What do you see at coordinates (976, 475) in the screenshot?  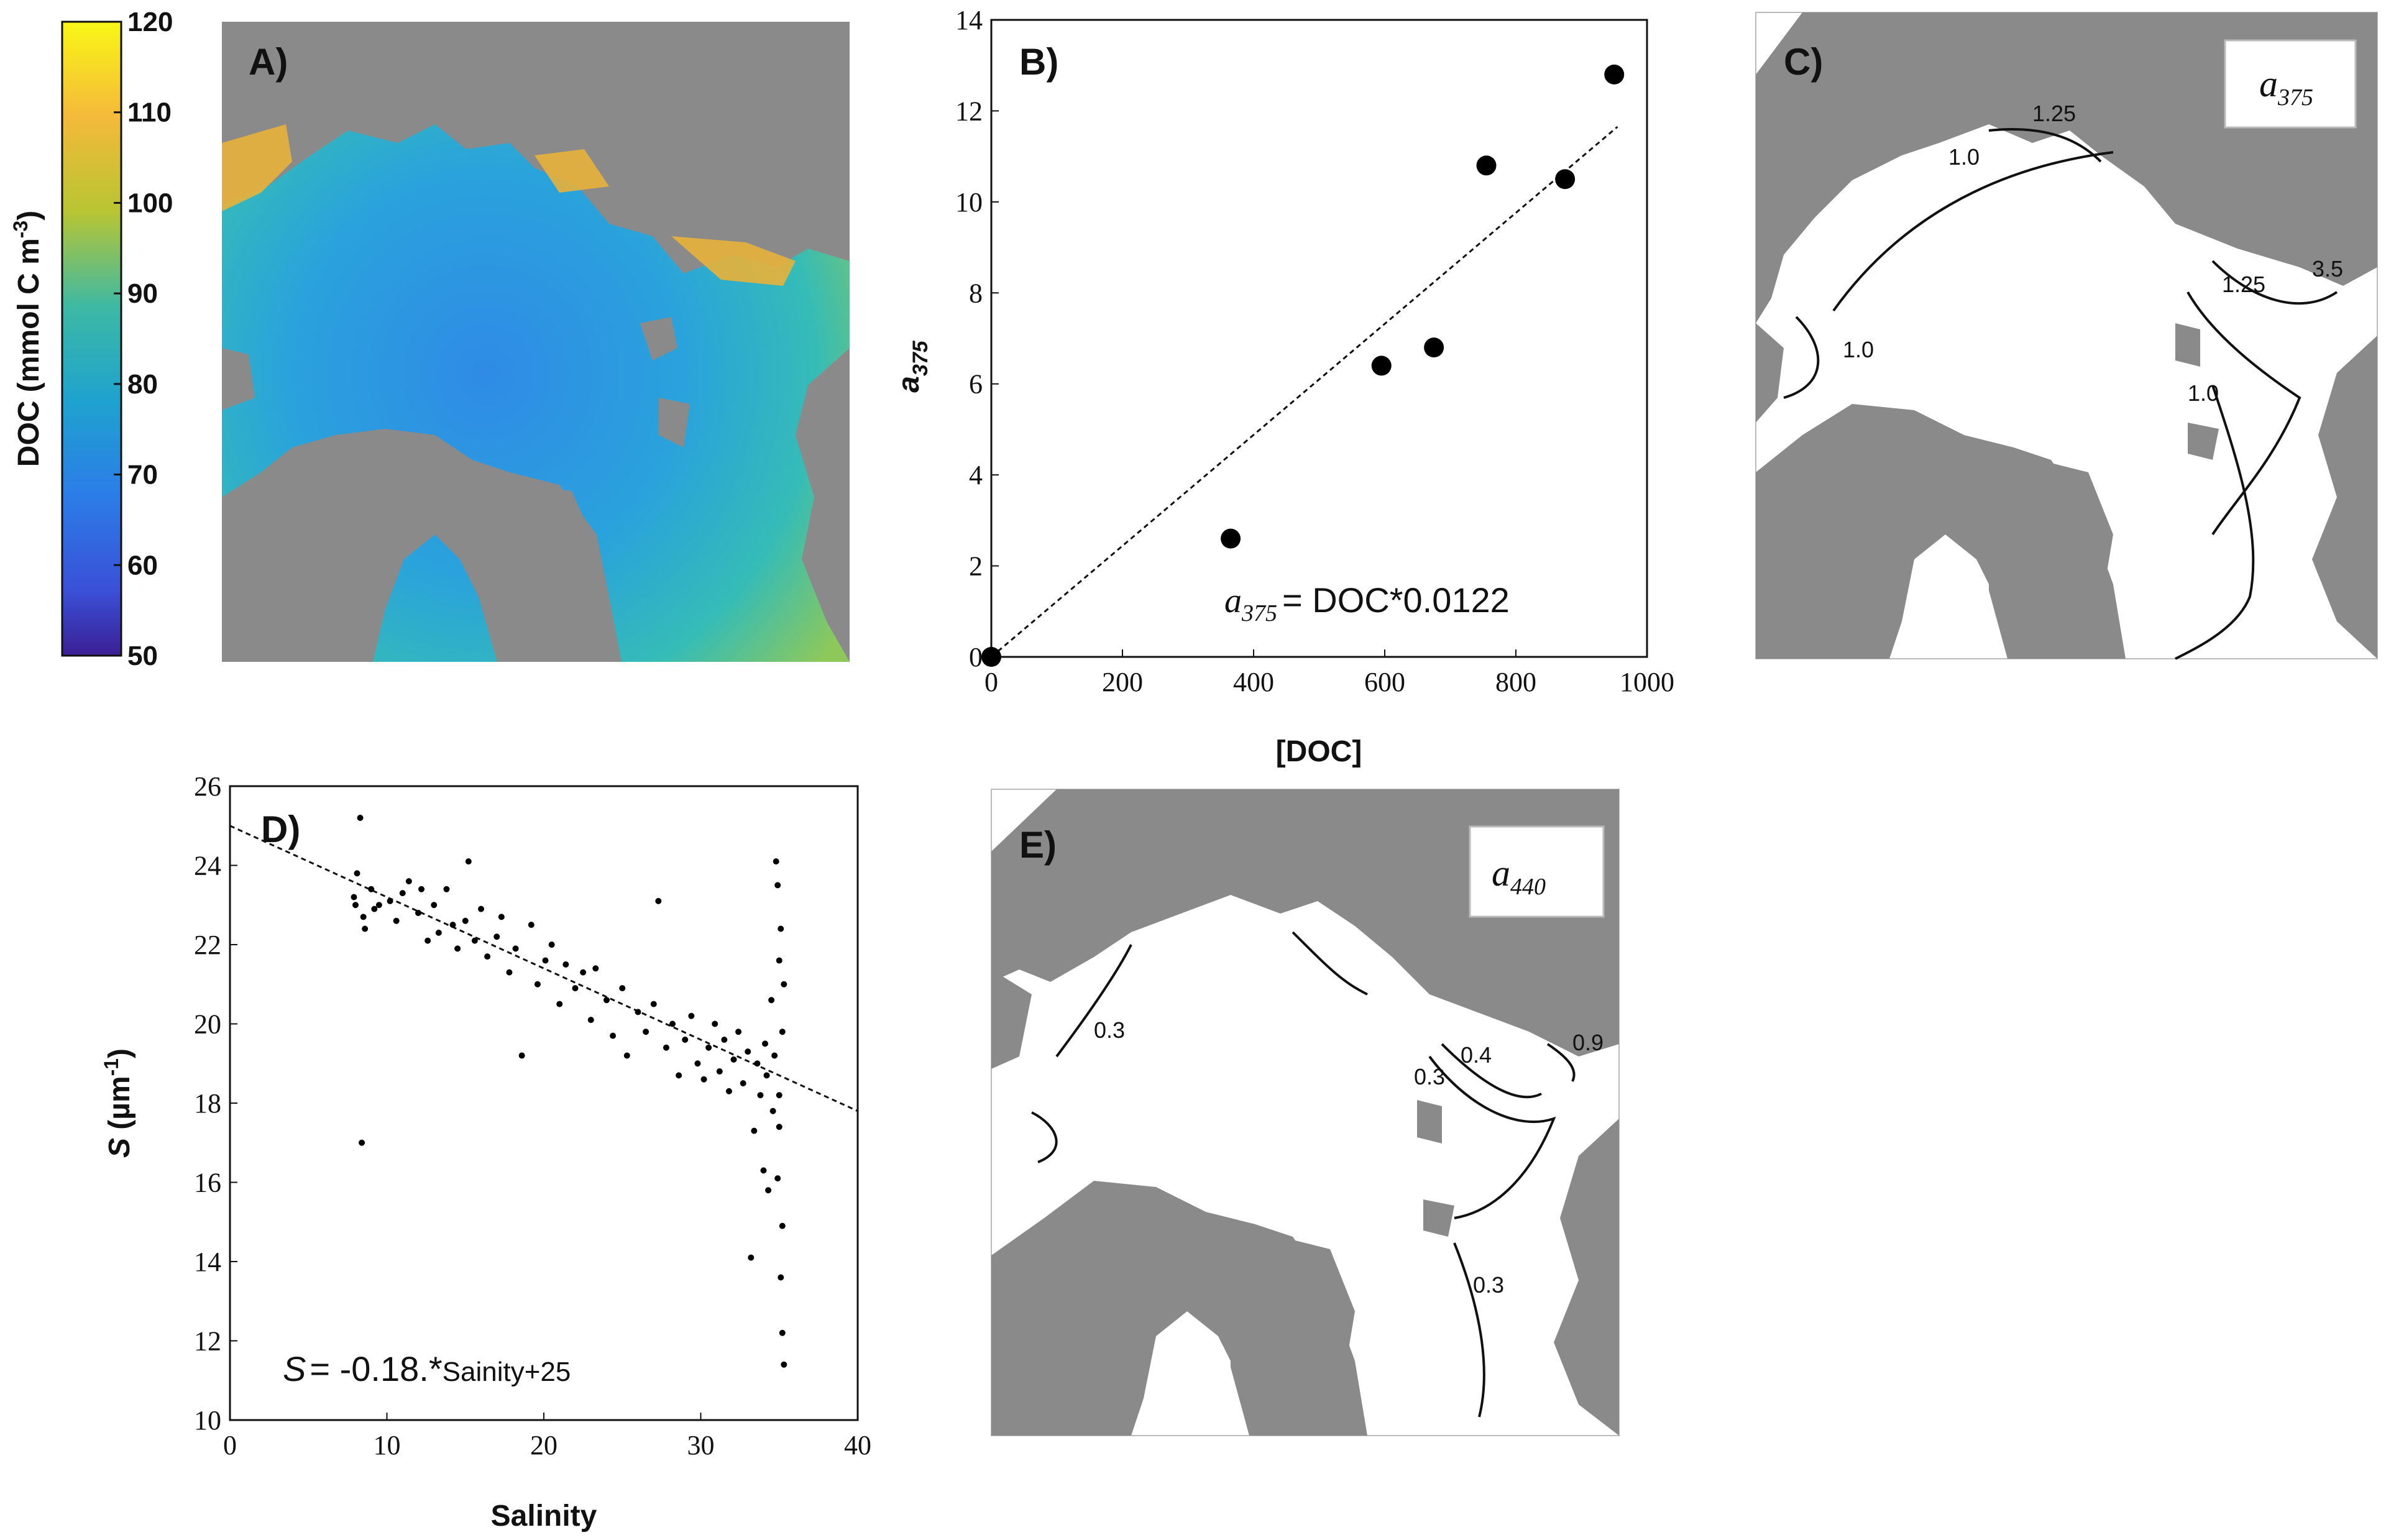 I see `y-tick-label: 4` at bounding box center [976, 475].